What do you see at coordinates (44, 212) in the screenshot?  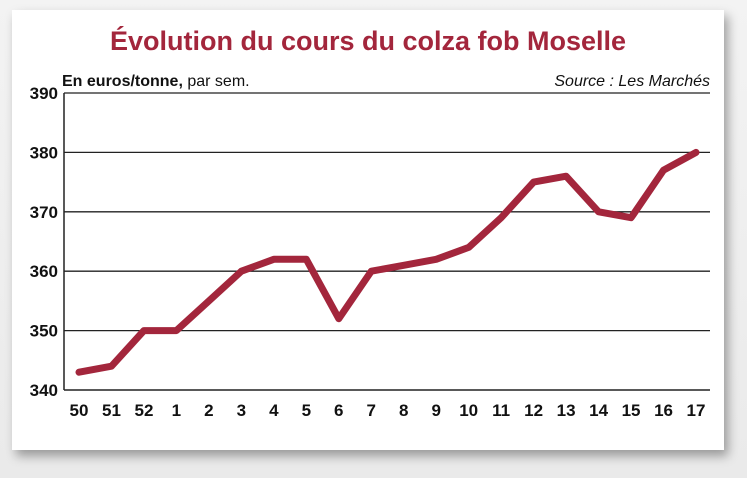 I see `y-tick-label: 370` at bounding box center [44, 212].